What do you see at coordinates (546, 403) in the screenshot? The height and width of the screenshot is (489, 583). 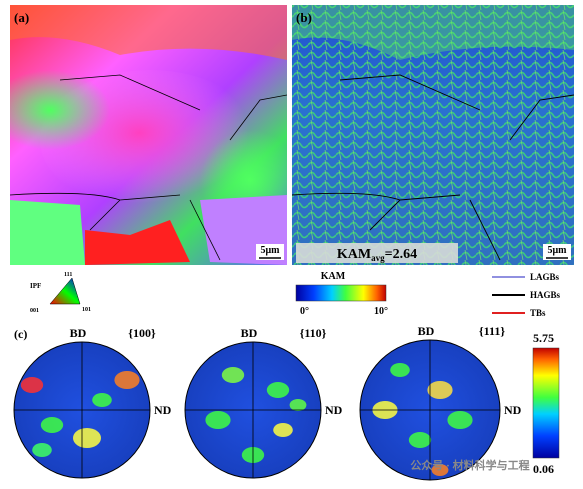 I see `pf-colorbar` at bounding box center [546, 403].